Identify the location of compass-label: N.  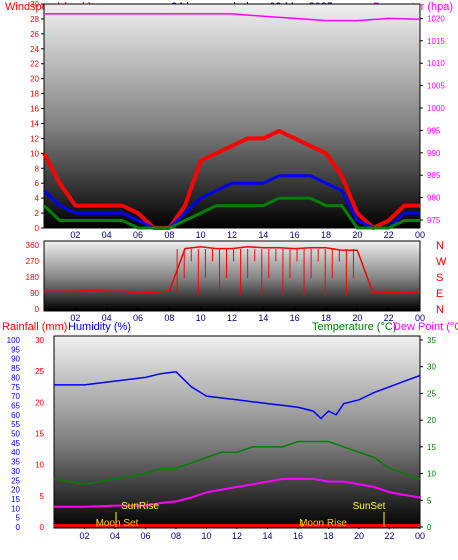
(440, 310).